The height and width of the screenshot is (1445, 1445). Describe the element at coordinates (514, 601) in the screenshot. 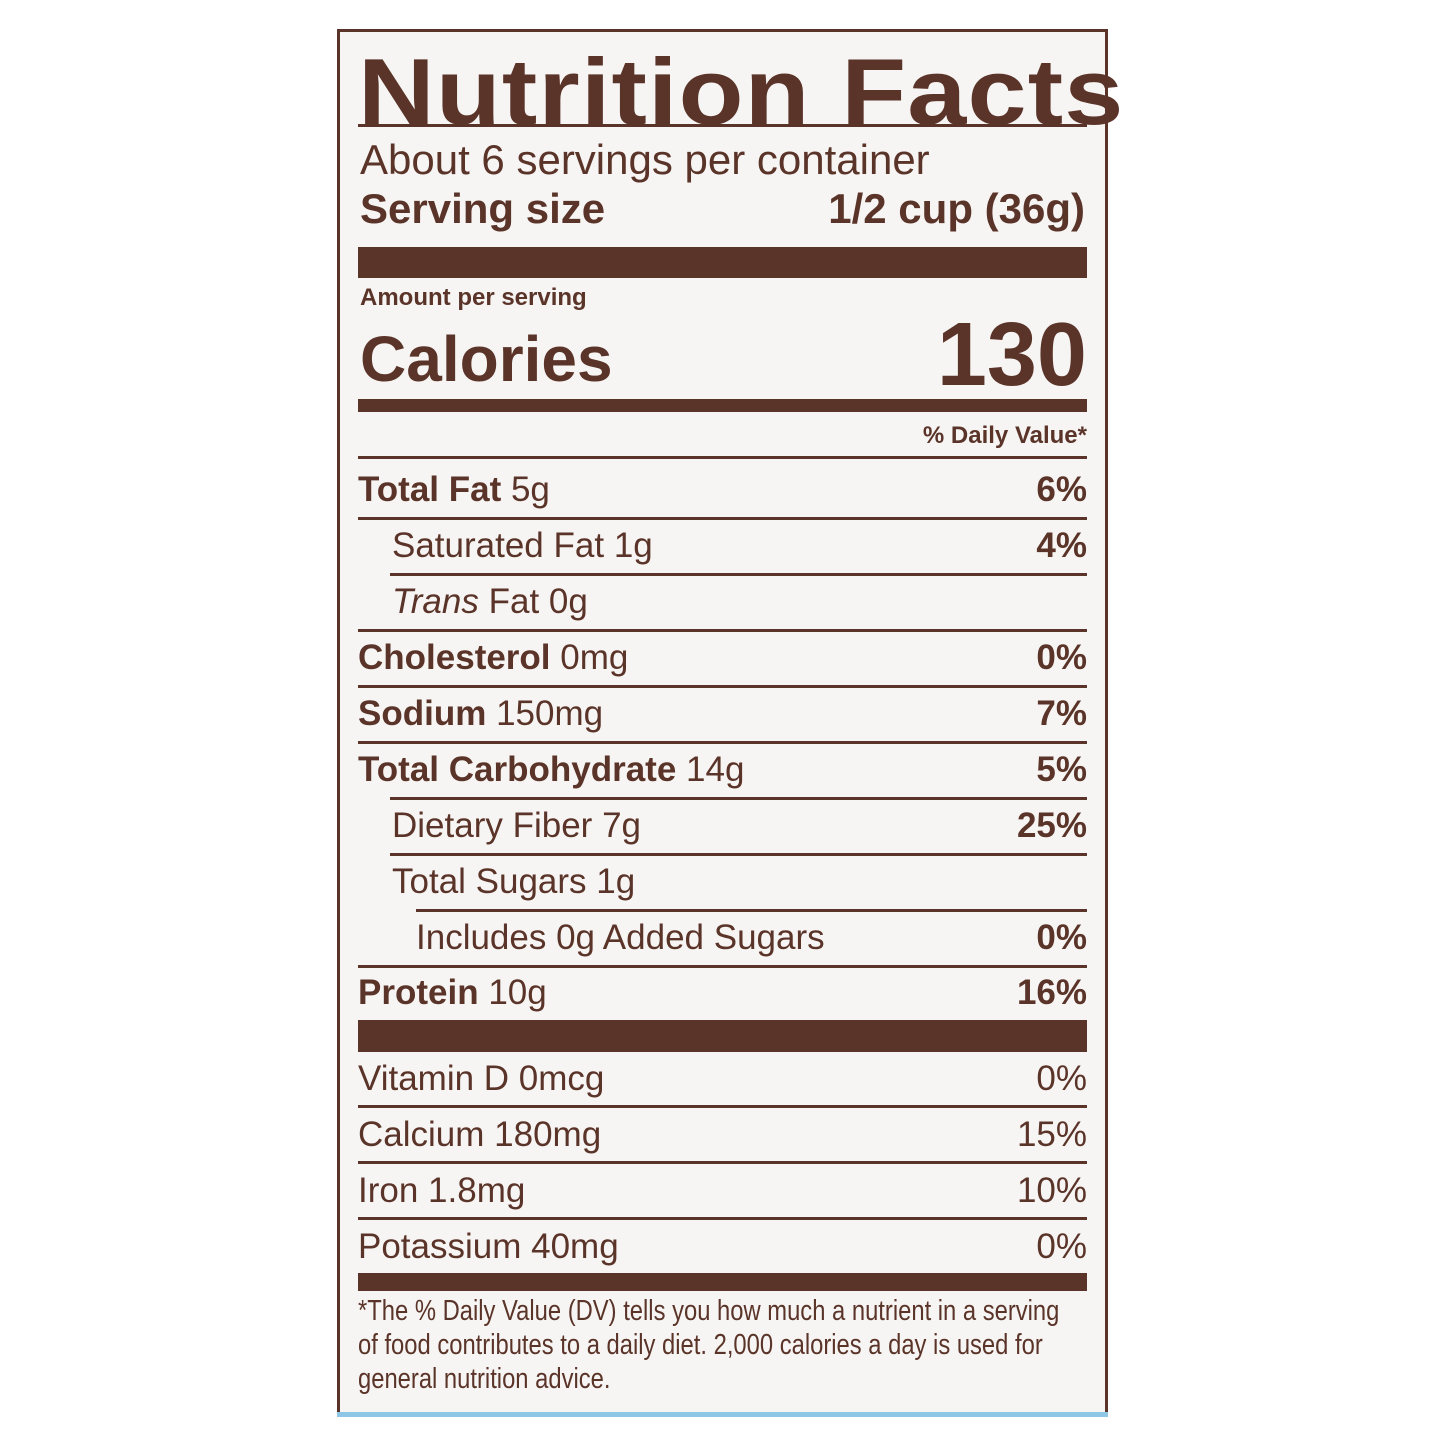

I see `nutrient-name-suffix: Fat` at that location.